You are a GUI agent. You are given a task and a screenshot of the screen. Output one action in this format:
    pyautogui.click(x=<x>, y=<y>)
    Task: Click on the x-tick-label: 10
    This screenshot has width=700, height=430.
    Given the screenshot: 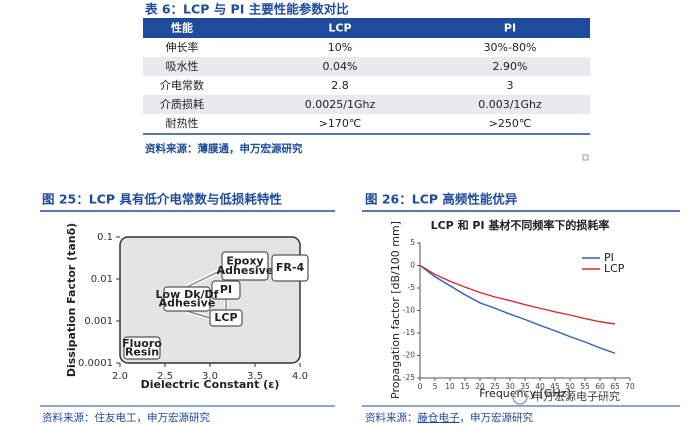 What is the action you would take?
    pyautogui.click(x=450, y=386)
    